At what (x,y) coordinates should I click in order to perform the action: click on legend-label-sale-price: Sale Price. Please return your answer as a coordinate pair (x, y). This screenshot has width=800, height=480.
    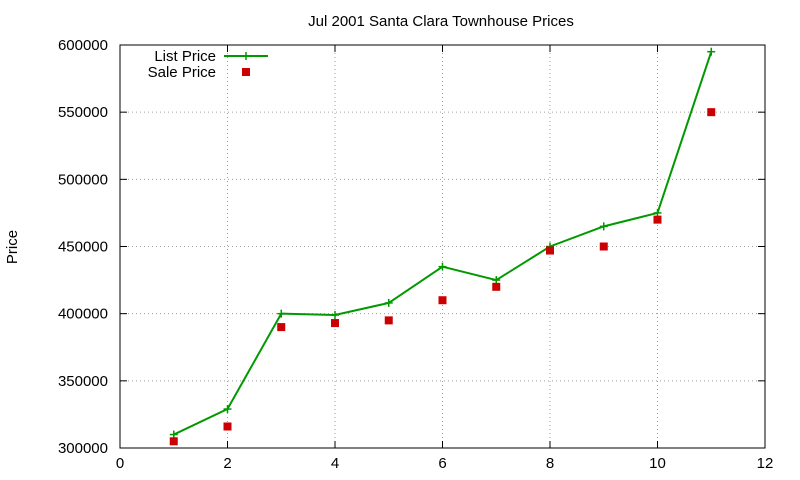
    Looking at the image, I should click on (182, 72).